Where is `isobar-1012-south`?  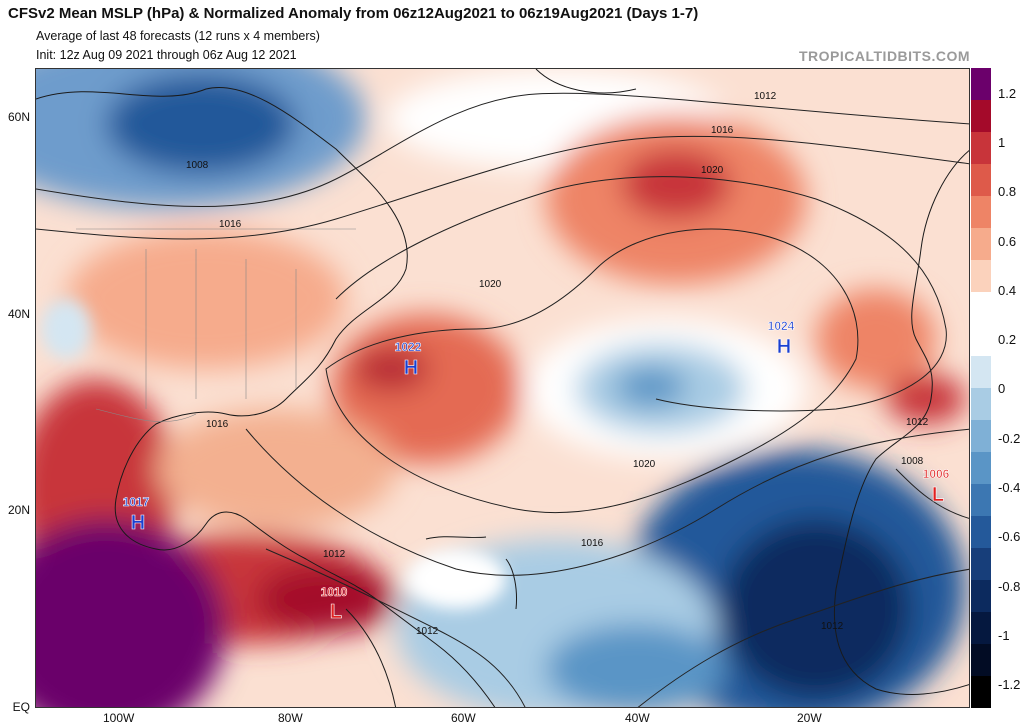
isobar-1012-south is located at coordinates (395, 627).